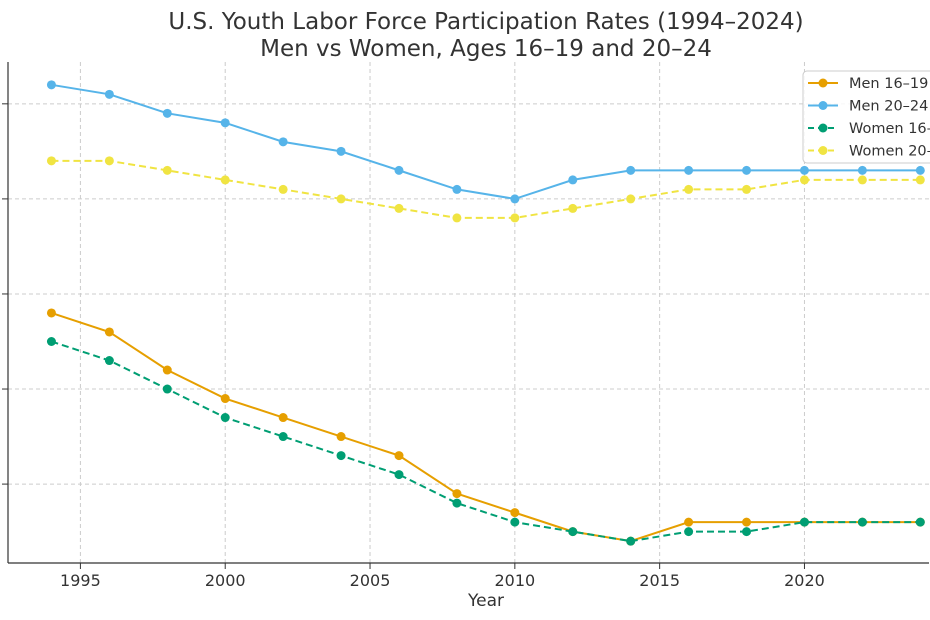 The height and width of the screenshot is (620, 930). I want to click on series-line, so click(486, 189).